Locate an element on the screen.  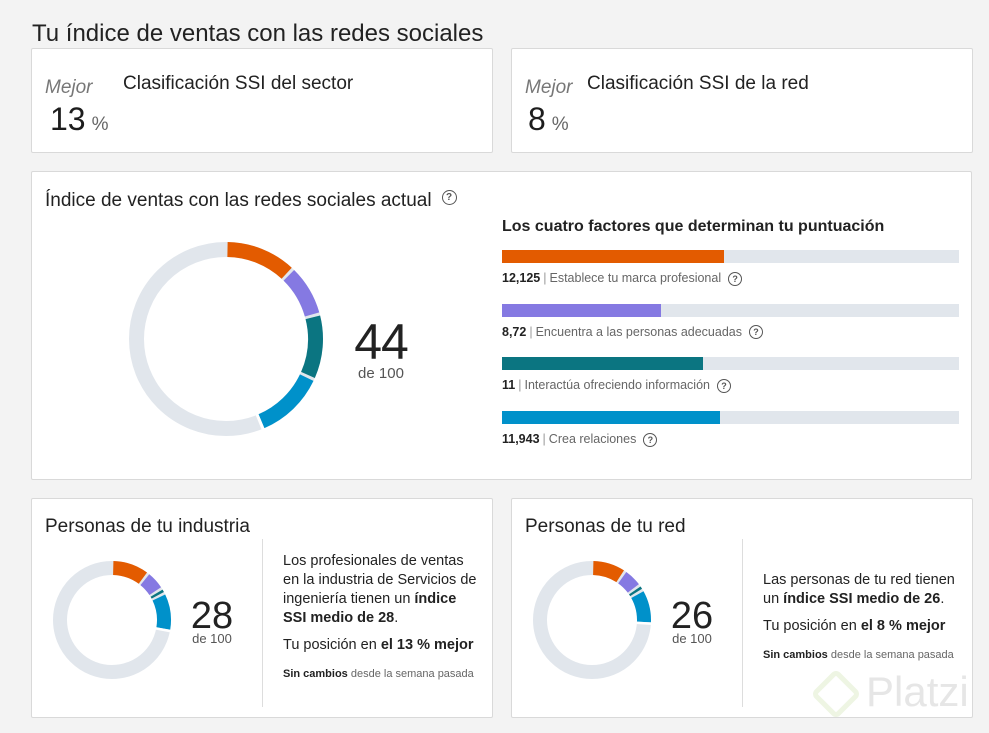
ssi-score: 44 de 100 is located at coordinates (381, 349).